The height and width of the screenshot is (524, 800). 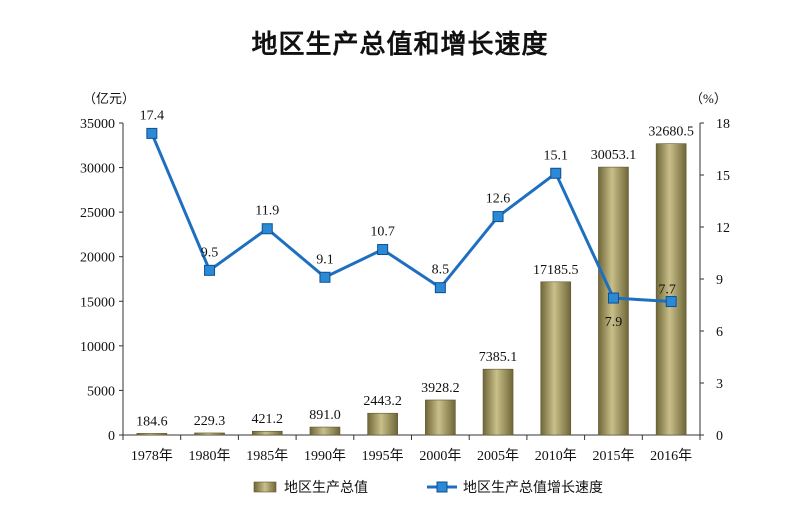 I want to click on bar-value-label: 30053.1, so click(x=614, y=155).